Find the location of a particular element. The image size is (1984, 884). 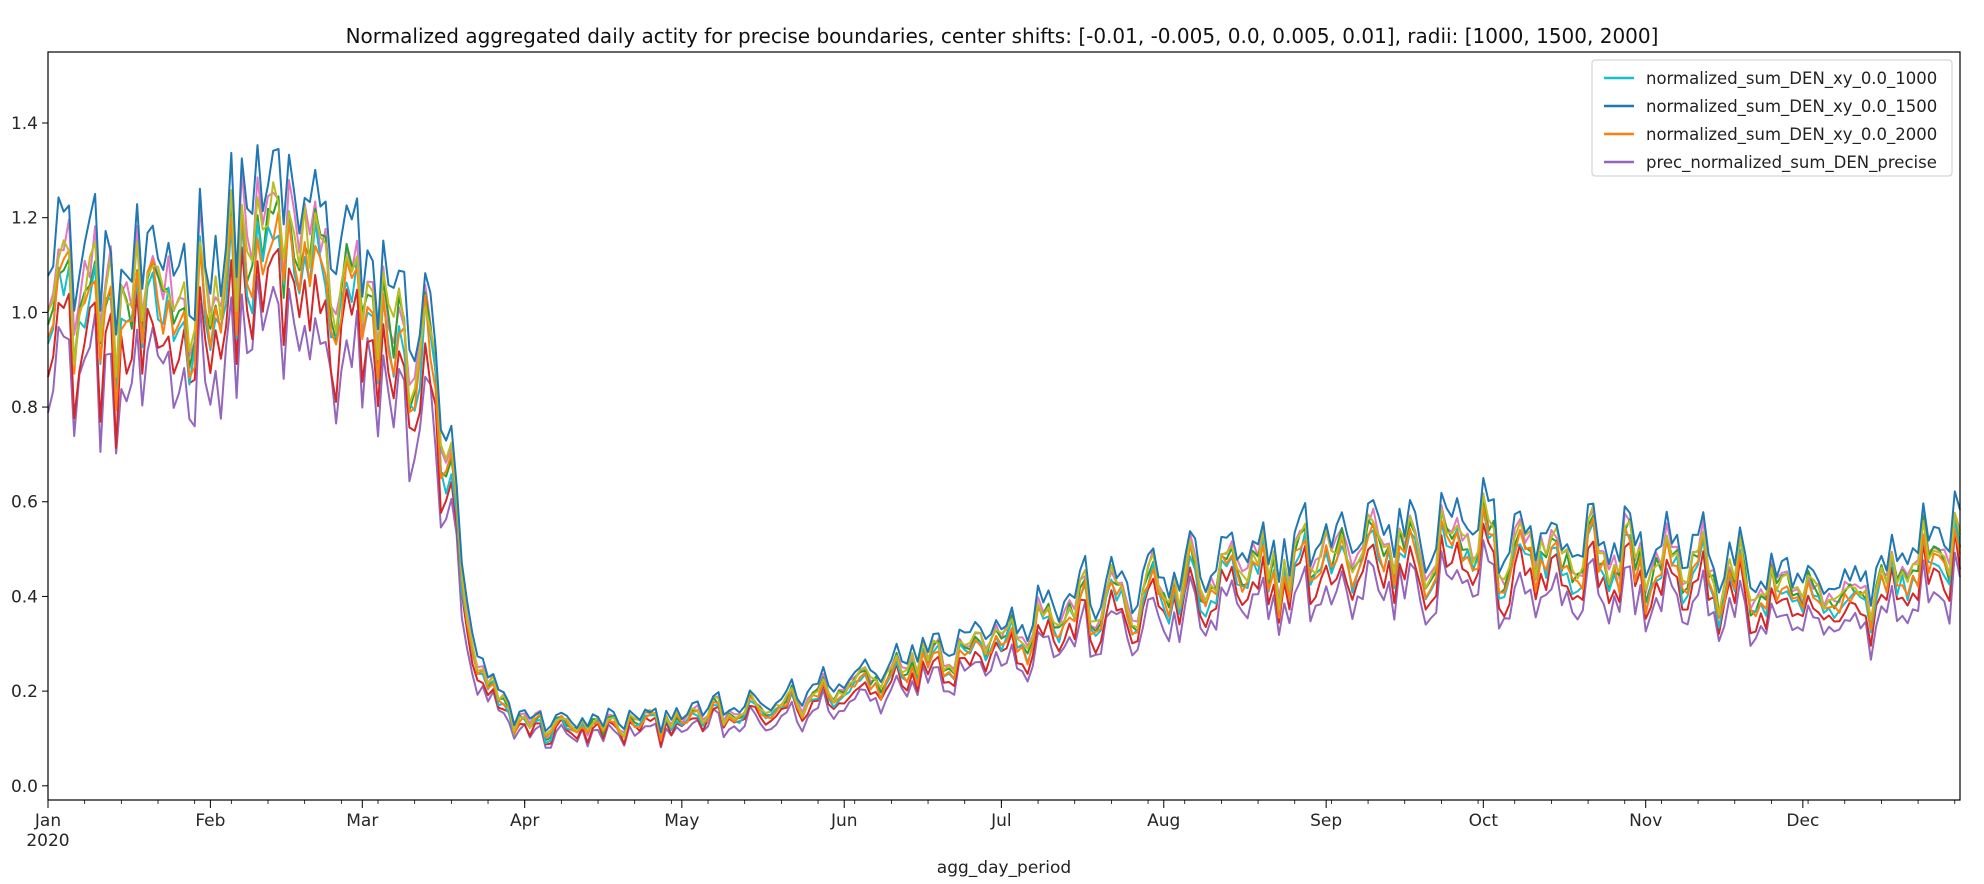

legend-box is located at coordinates (1772, 118).